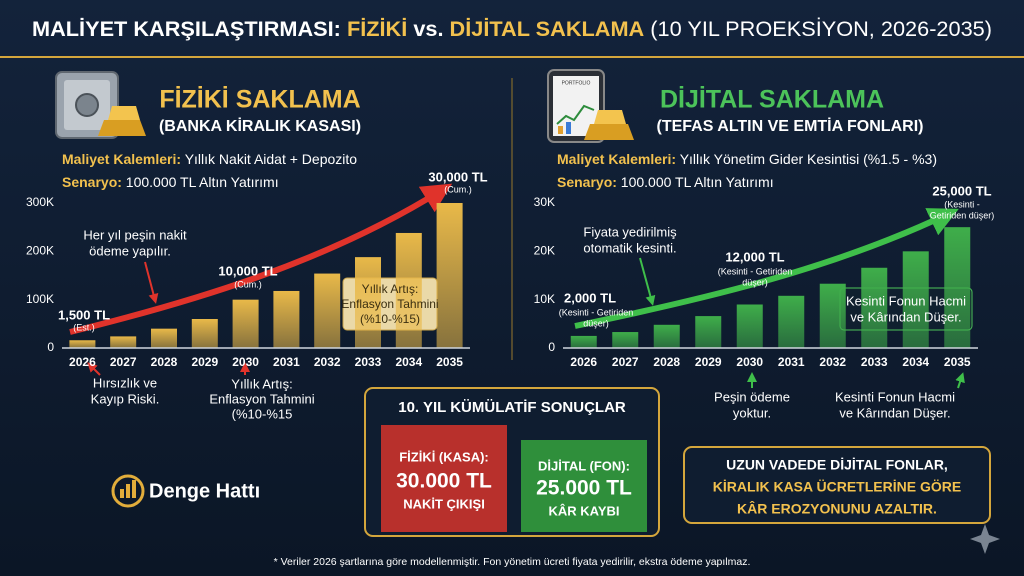 This screenshot has width=1024, height=576. Describe the element at coordinates (130, 250) in the screenshot. I see `annotation: ödeme yapılır.` at that location.